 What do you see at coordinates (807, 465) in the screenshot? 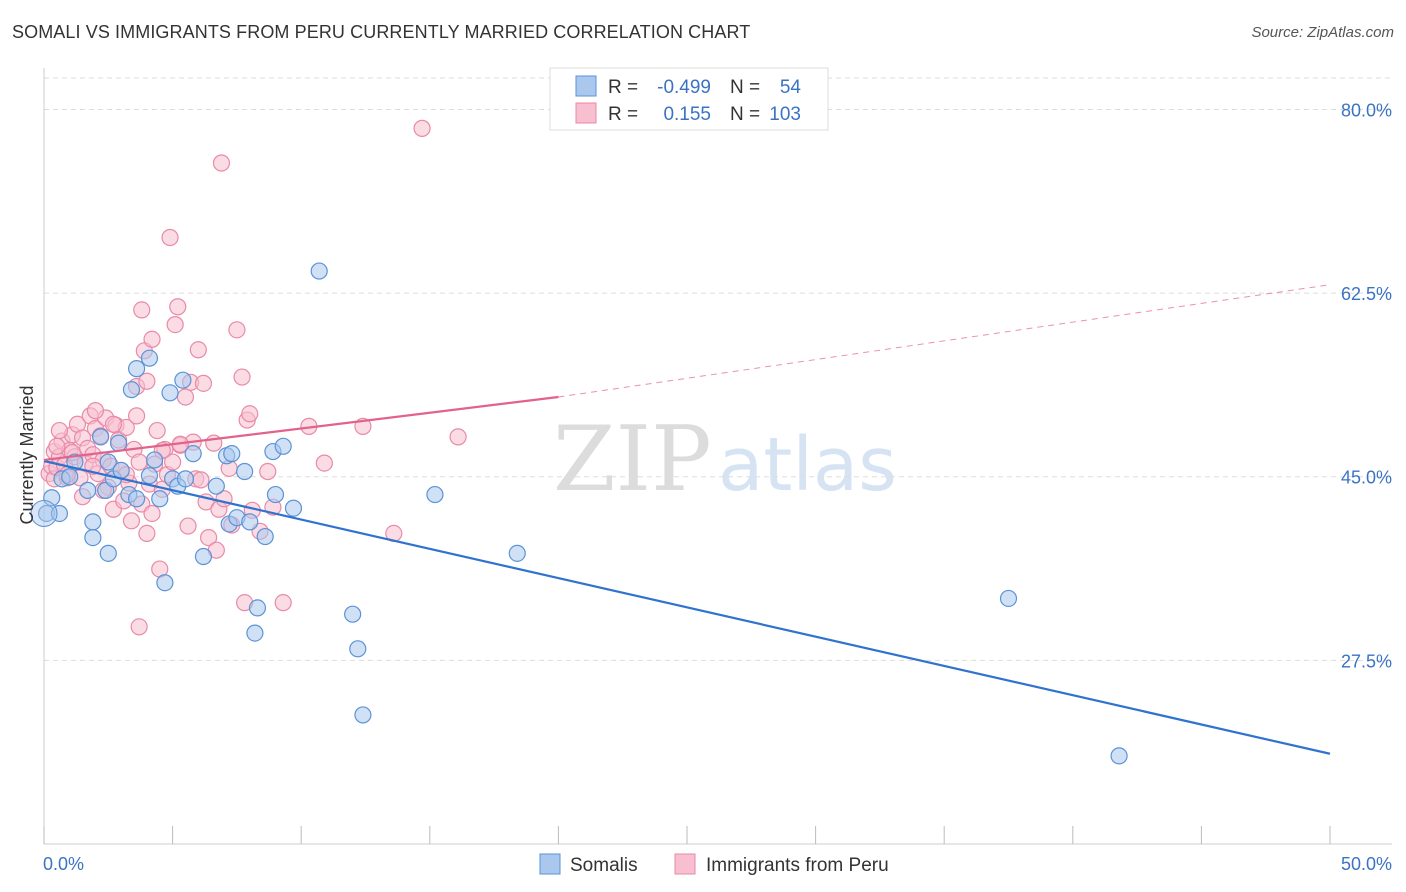
I see `watermark-atlas: atlas` at bounding box center [807, 465].